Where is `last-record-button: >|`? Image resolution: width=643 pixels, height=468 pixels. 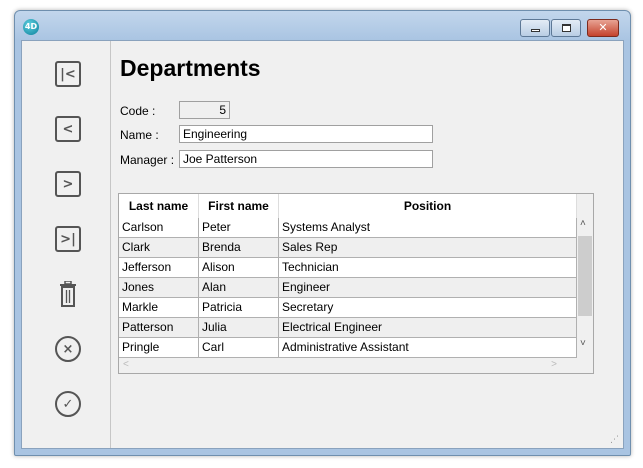
last-record-button: >| is located at coordinates (68, 239).